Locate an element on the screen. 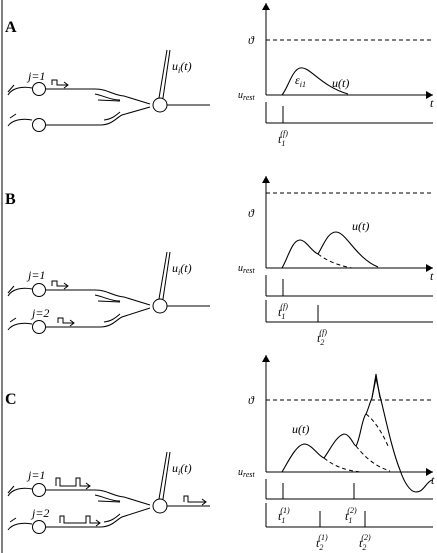 This screenshot has height=553, width=437. panel-a-network: j=1 ui(t) is located at coordinates (108, 90).